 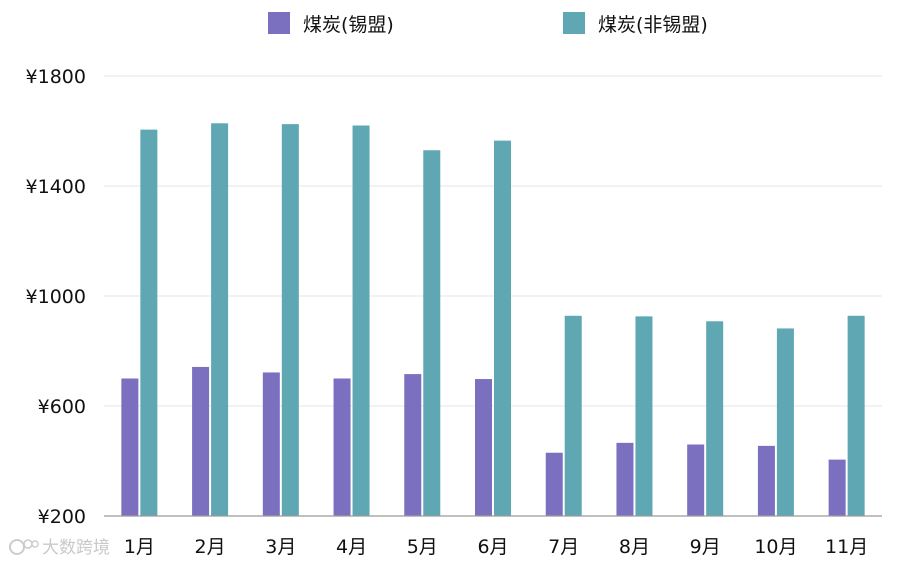 I want to click on y-tick-label: ¥1800, so click(x=56, y=77).